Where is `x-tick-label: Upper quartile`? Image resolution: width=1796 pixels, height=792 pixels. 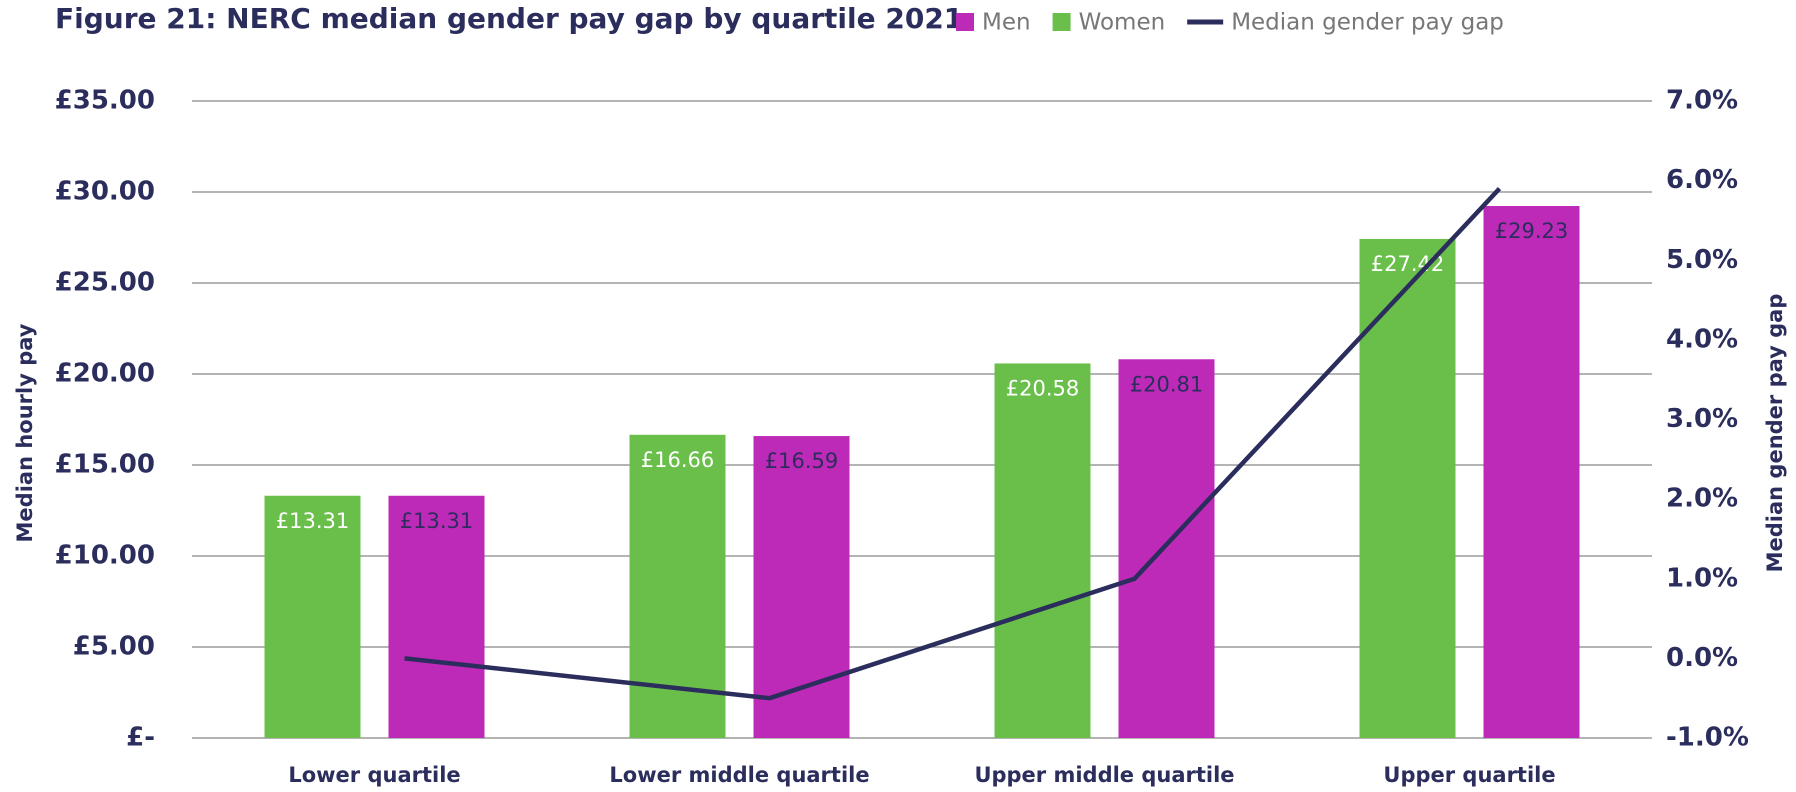 x-tick-label: Upper quartile is located at coordinates (1469, 775).